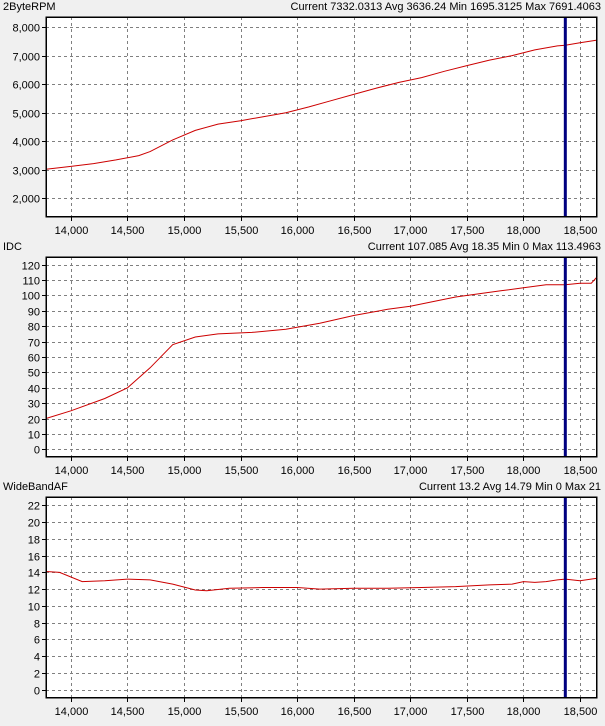 The width and height of the screenshot is (605, 726). What do you see at coordinates (34, 507) in the screenshot?
I see `wideband-y-tick-label: 22` at bounding box center [34, 507].